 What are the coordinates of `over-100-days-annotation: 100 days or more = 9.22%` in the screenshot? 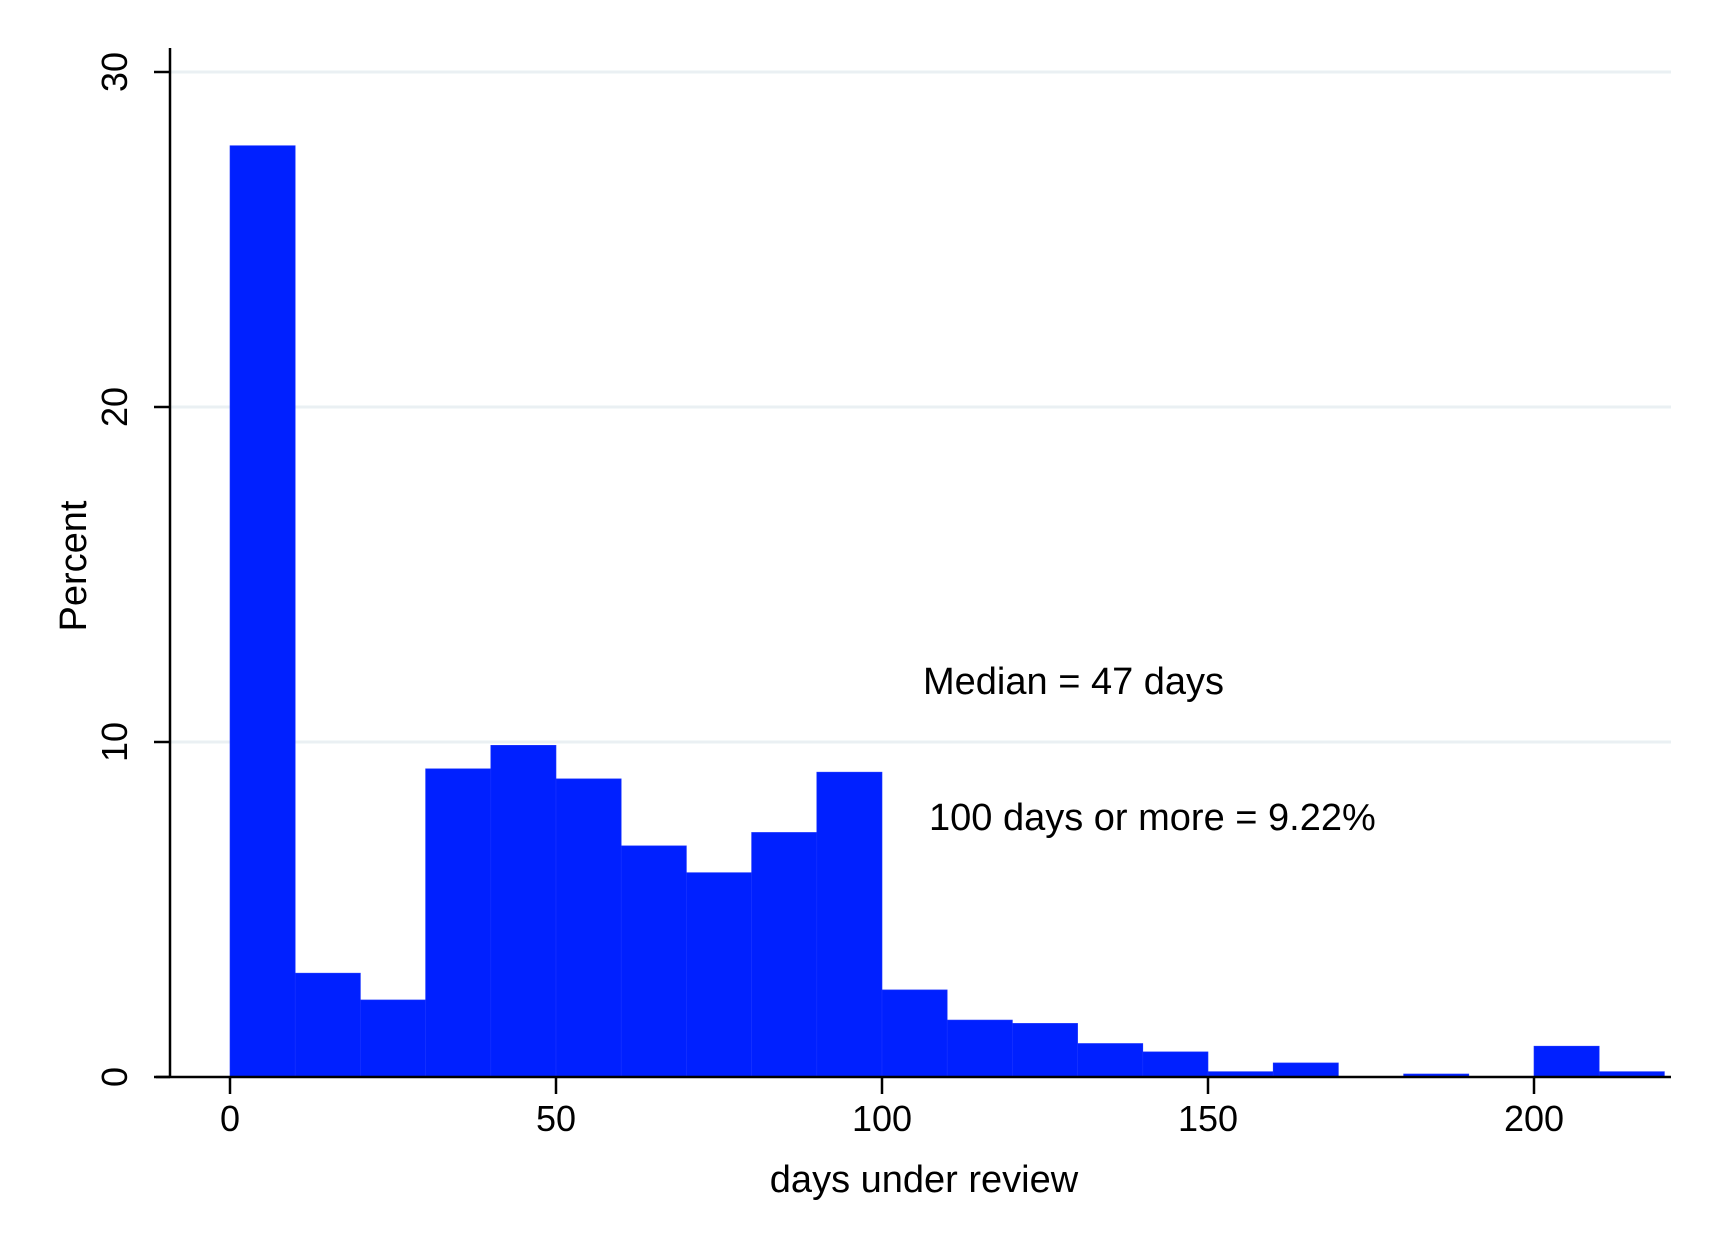 It's located at (1152, 818).